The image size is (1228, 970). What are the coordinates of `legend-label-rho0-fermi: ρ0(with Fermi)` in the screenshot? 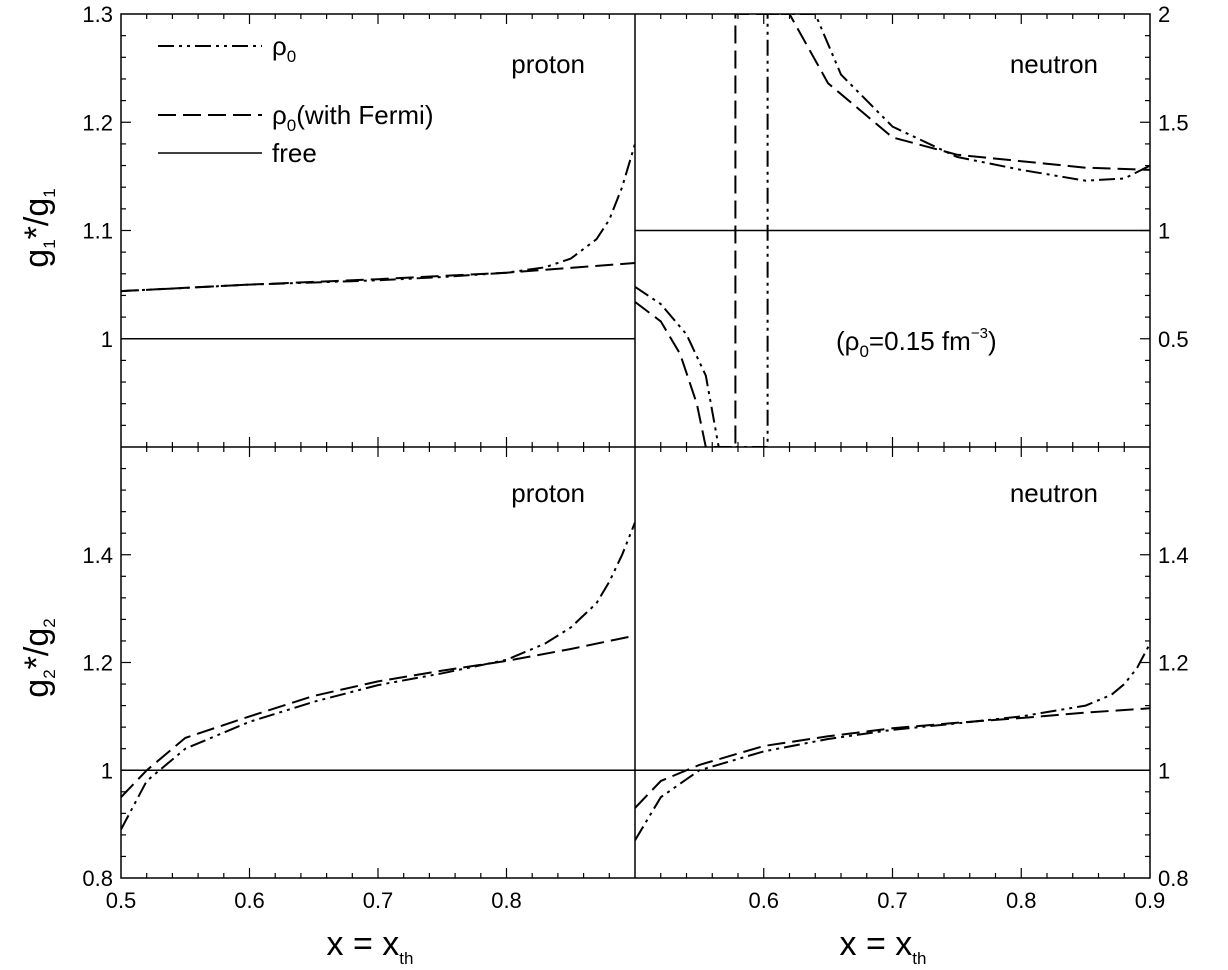 It's located at (352, 117).